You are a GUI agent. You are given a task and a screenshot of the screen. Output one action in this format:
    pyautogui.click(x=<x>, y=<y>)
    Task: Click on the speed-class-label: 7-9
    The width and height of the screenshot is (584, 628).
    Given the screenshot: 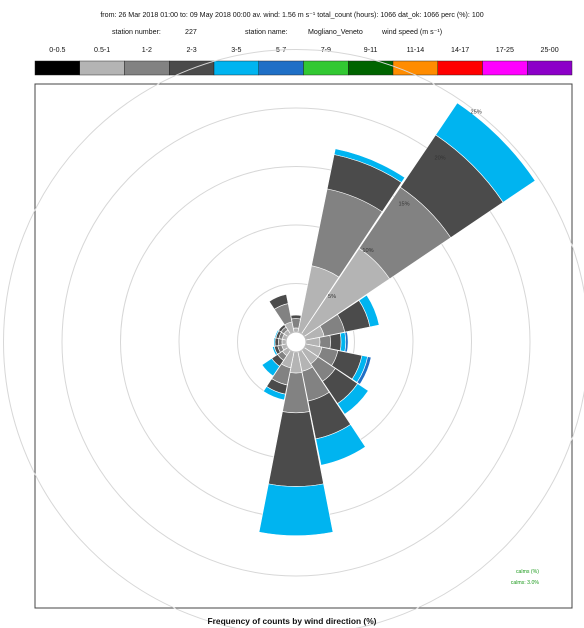 What is the action you would take?
    pyautogui.click(x=326, y=50)
    